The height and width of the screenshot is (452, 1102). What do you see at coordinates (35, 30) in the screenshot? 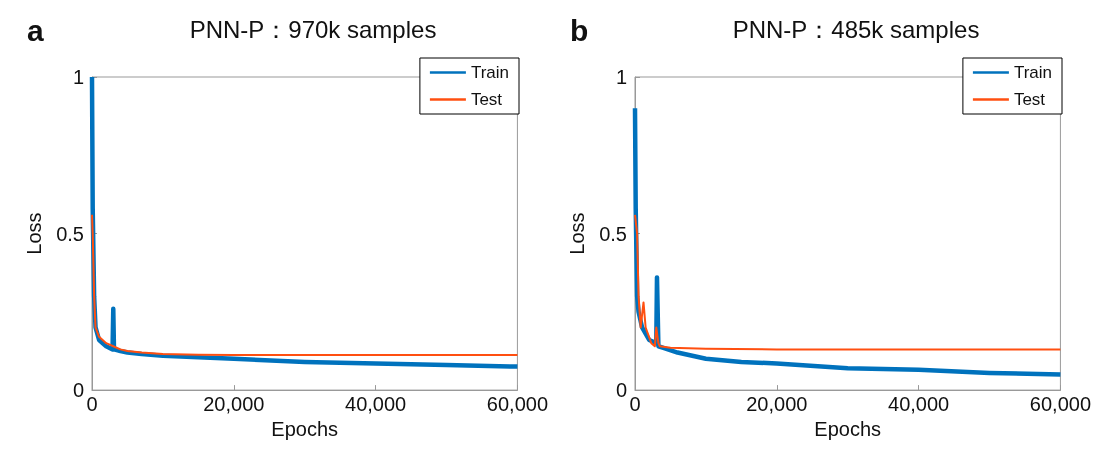
I see `text: a` at bounding box center [35, 30].